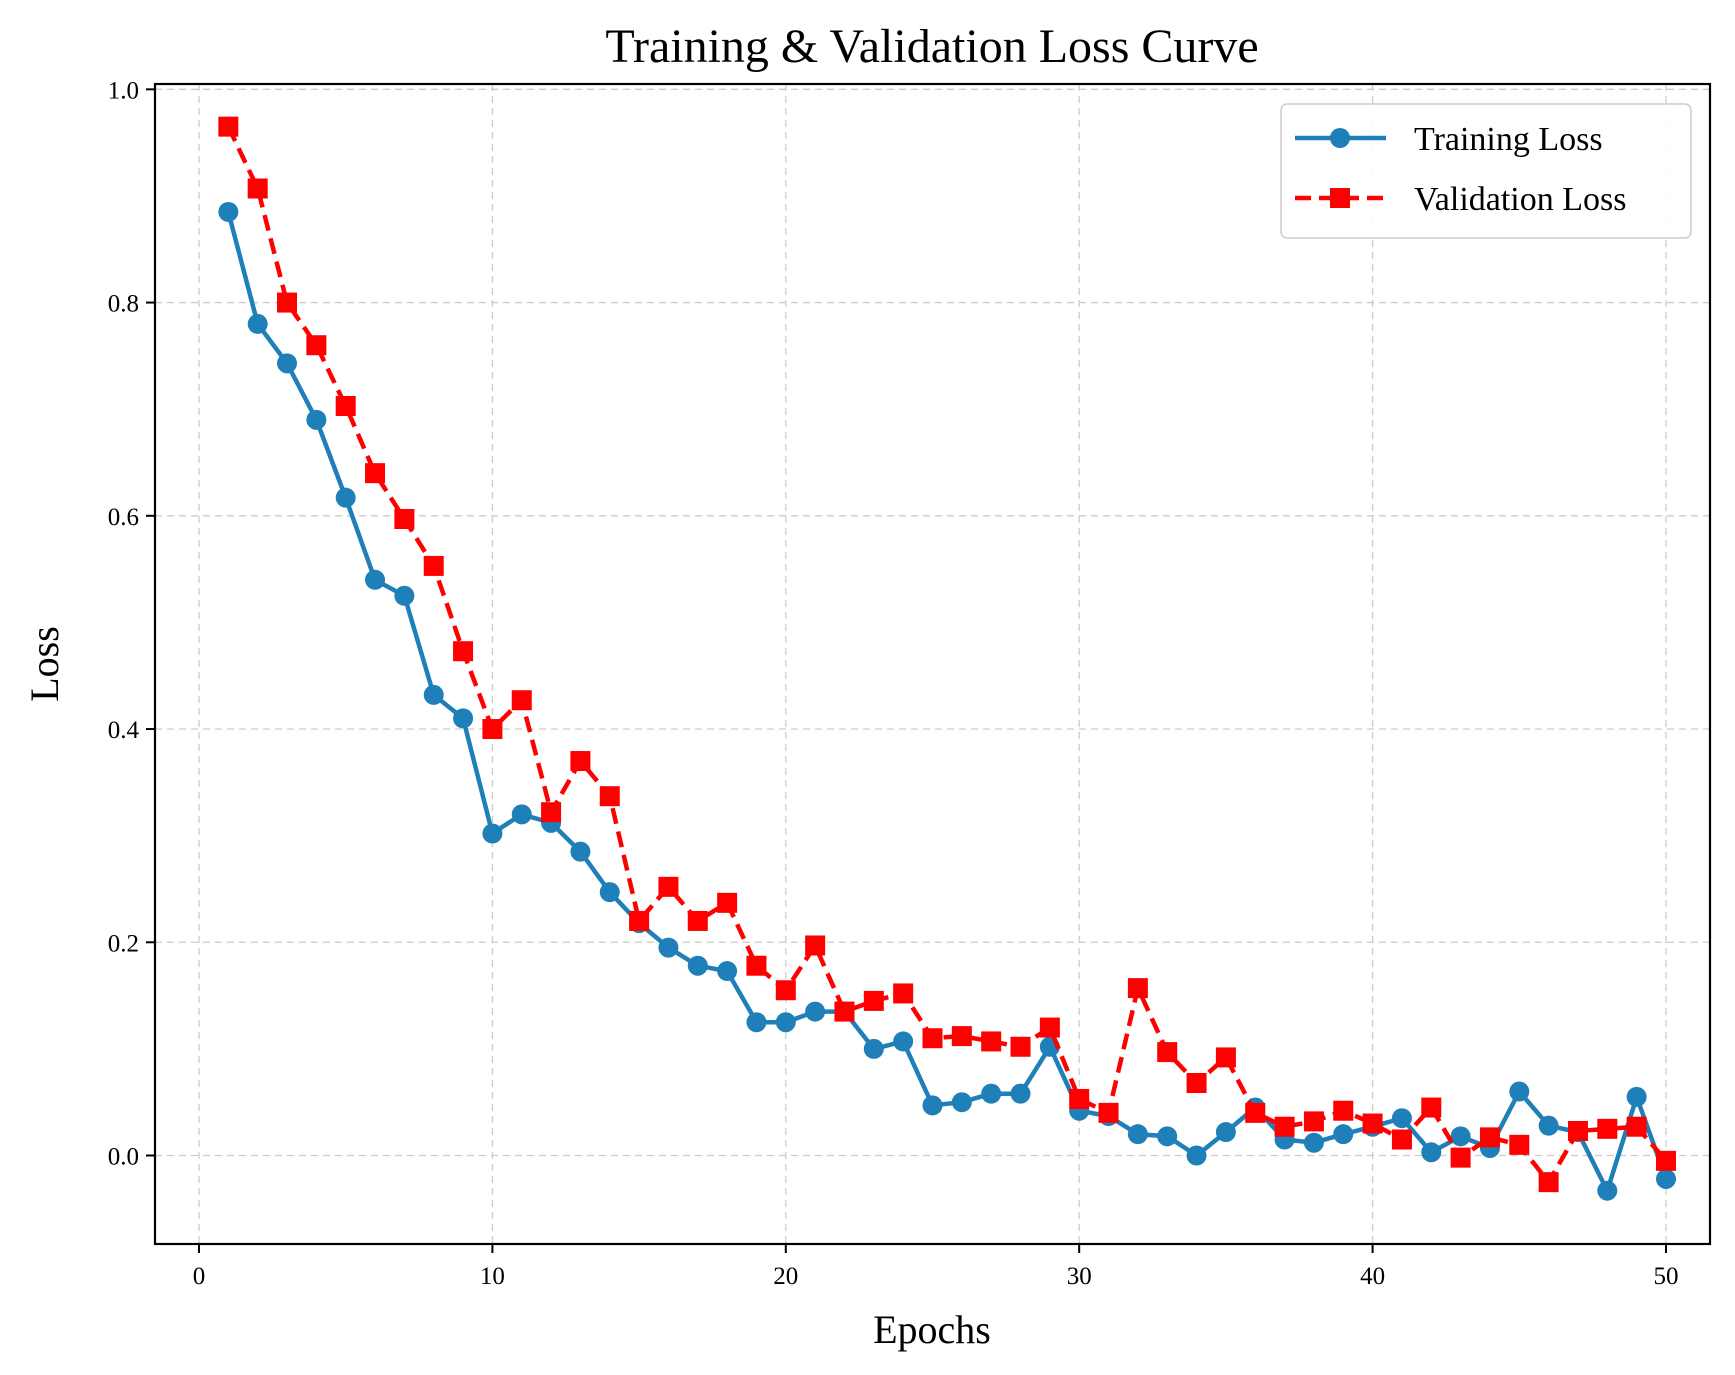  Describe the element at coordinates (124, 730) in the screenshot. I see `y-tick-label: 0.4` at that location.